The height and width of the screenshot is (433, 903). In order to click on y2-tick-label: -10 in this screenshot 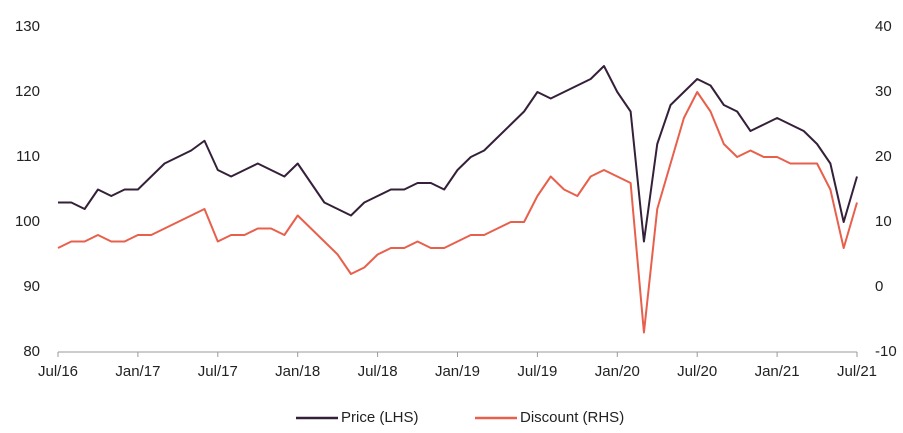, I will do `click(886, 351)`.